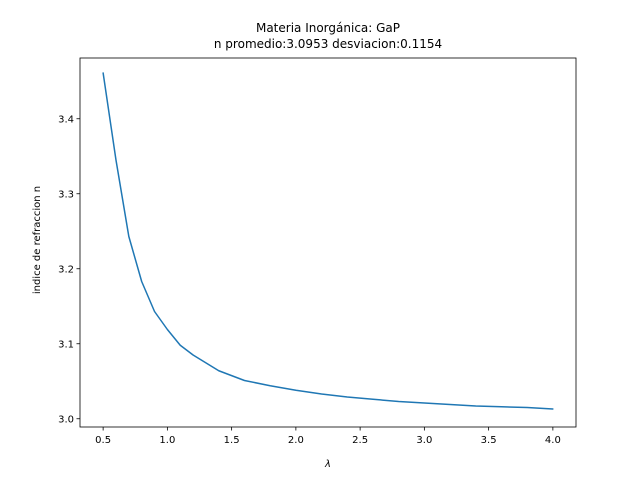 The image size is (640, 480). I want to click on x-tick-label: 2.0, so click(296, 440).